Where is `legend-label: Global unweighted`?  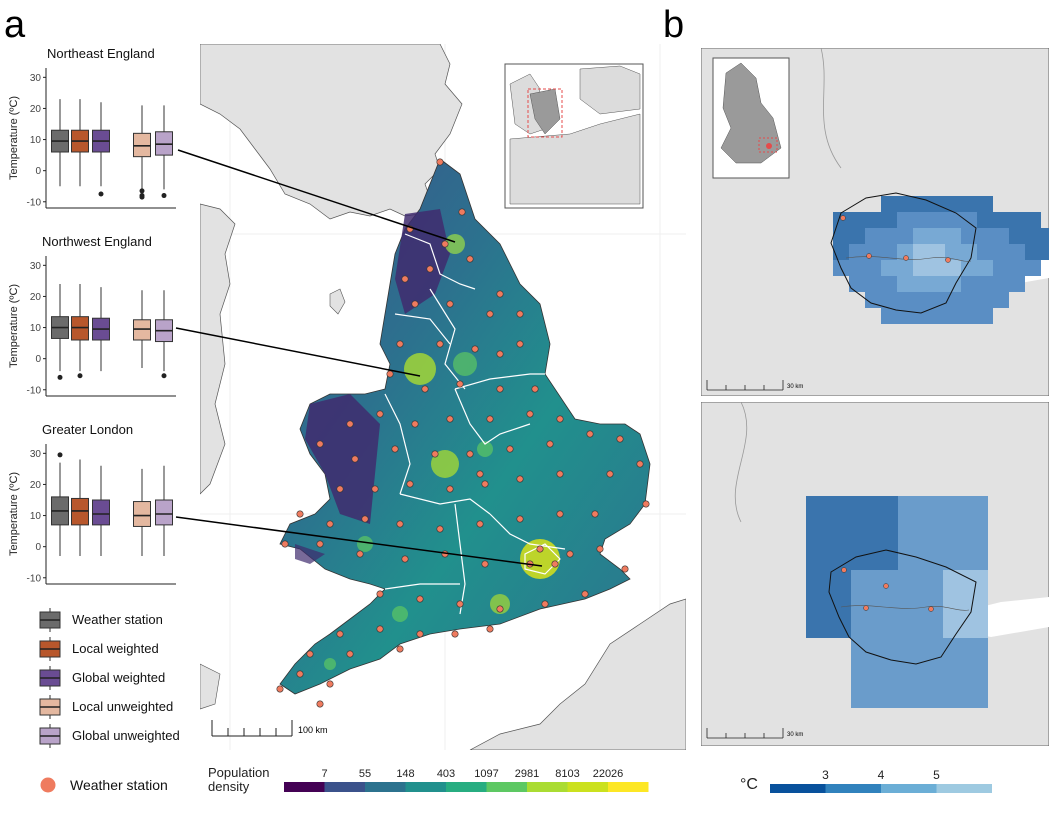
legend-label: Global unweighted is located at coordinates (126, 735).